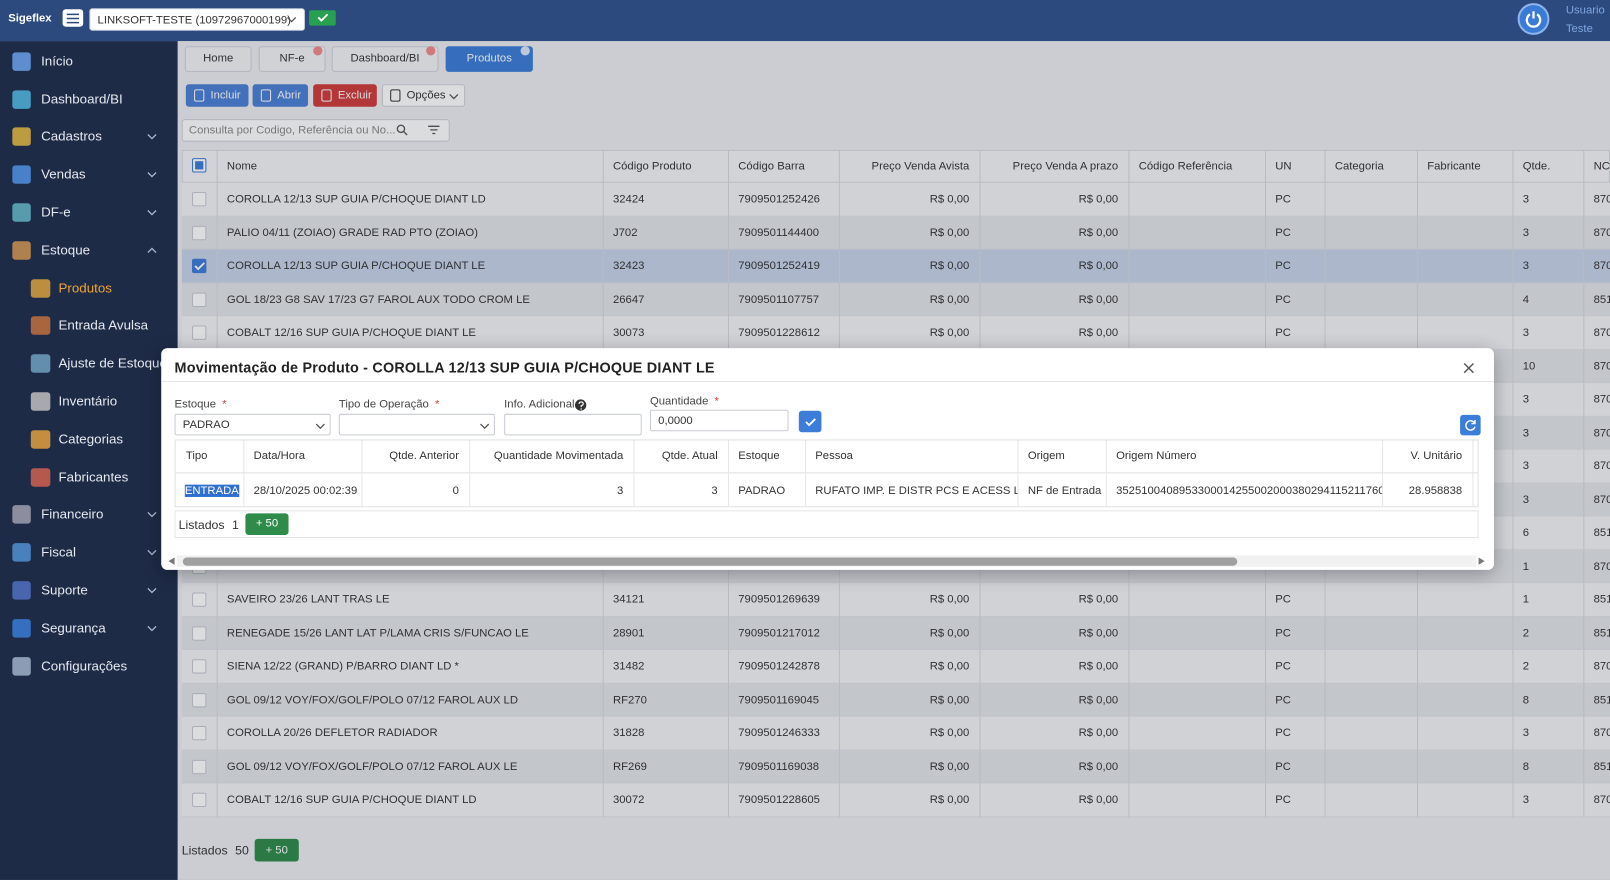 The image size is (1610, 880). I want to click on field-label: Tipo de Operação*, so click(389, 404).